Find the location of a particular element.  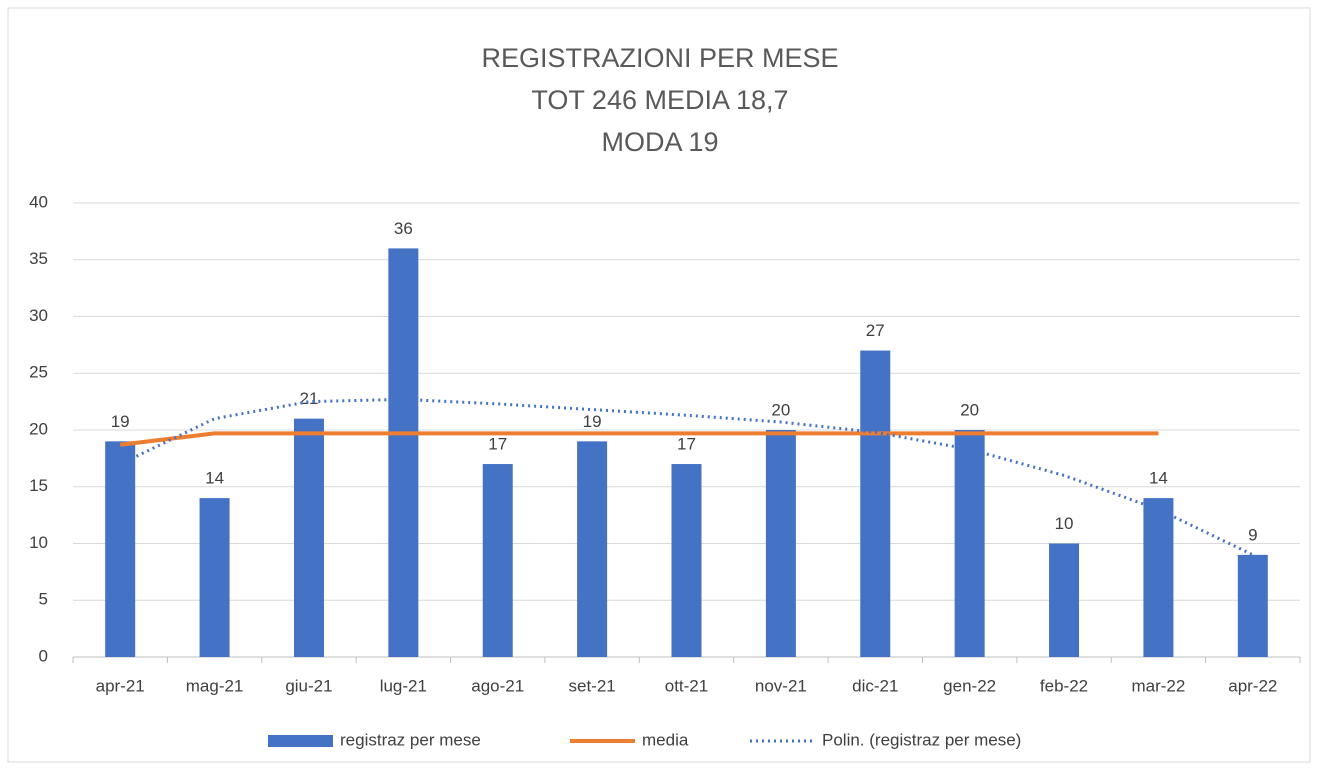

x-tick-label: gen-22 is located at coordinates (969, 685).